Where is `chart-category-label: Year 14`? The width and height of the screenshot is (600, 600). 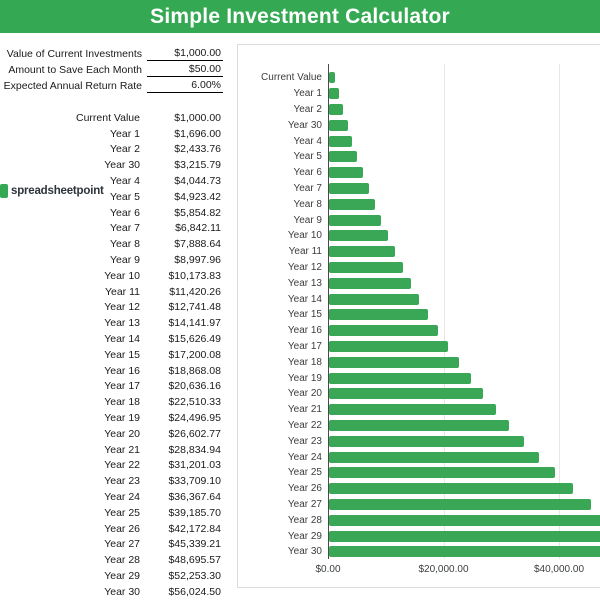
chart-category-label: Year 14 is located at coordinates (304, 299).